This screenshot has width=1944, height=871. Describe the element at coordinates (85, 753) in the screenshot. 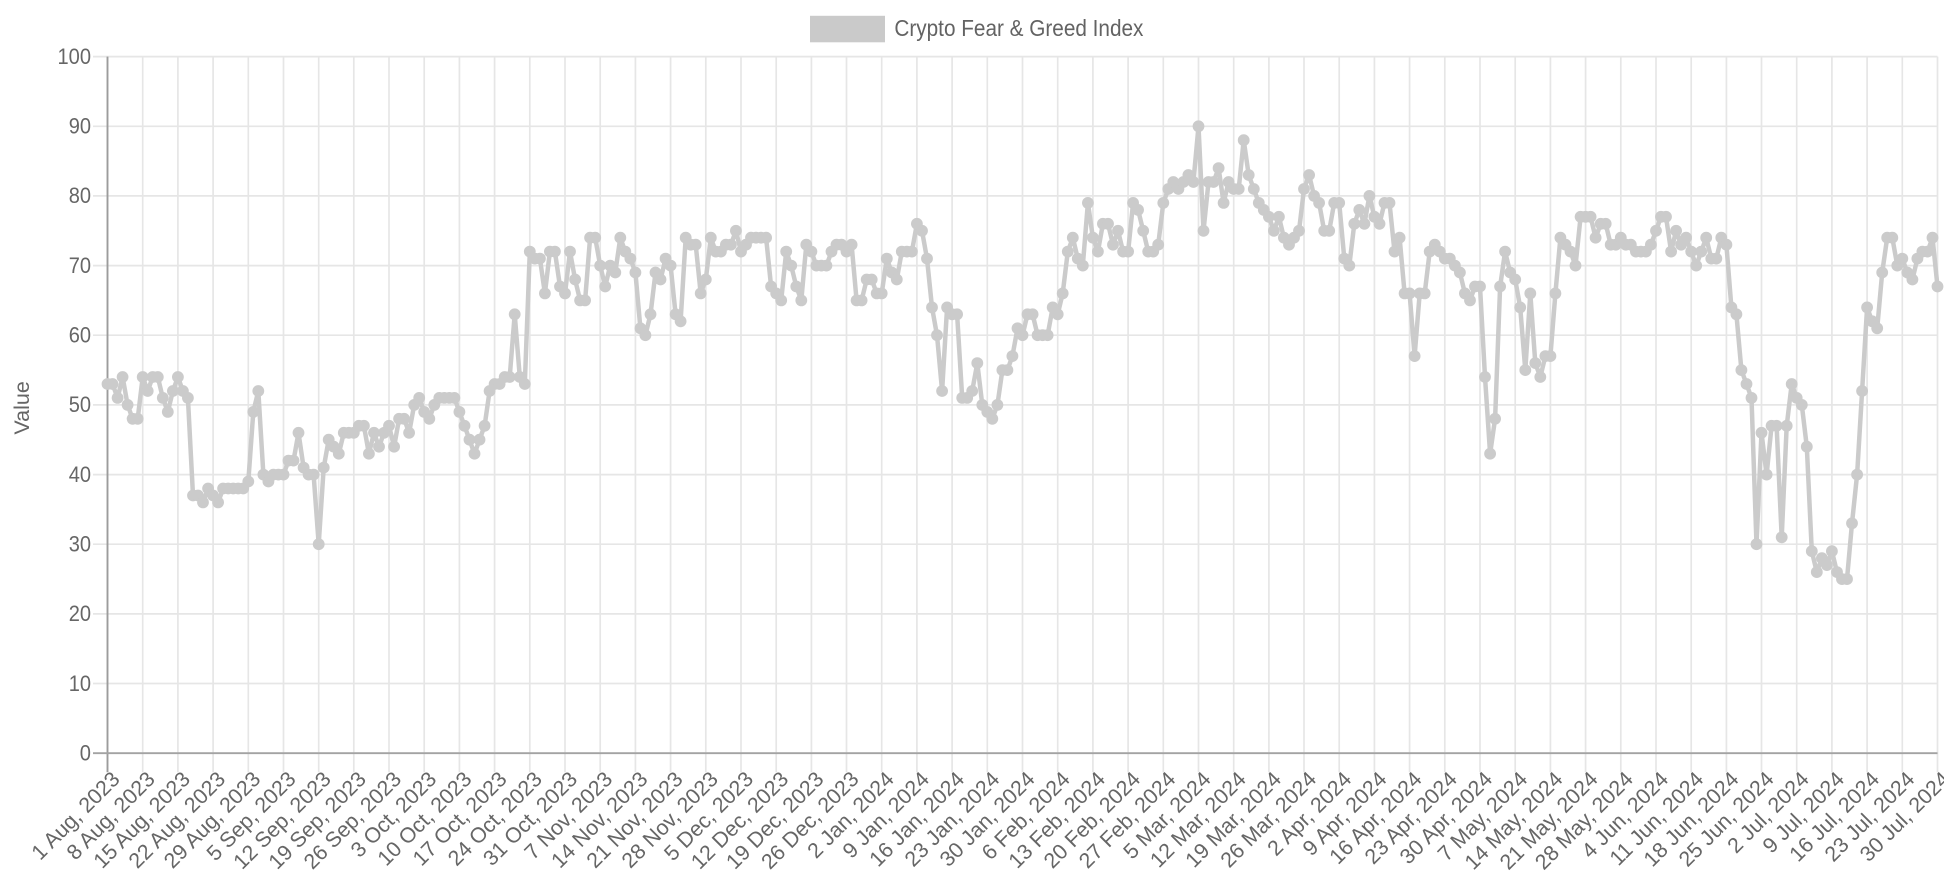

I see `svg-text: 0` at that location.